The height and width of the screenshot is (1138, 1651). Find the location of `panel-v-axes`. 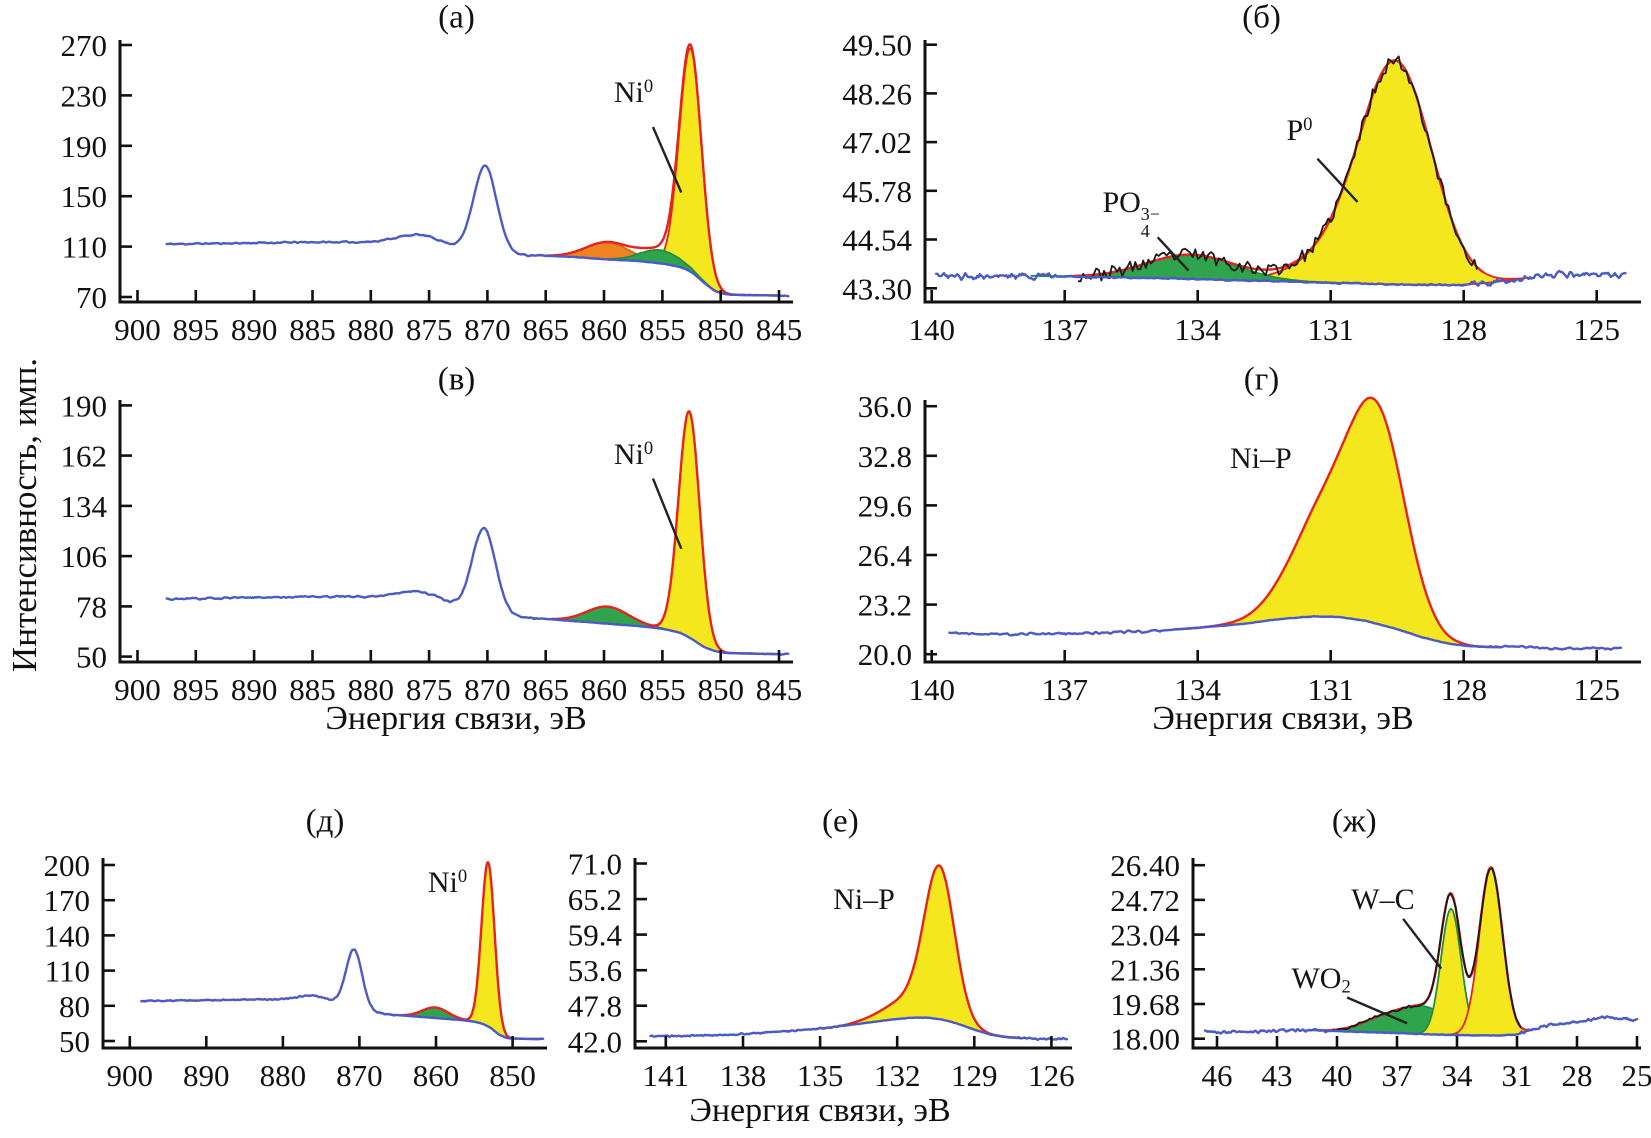

panel-v-axes is located at coordinates (455, 532).